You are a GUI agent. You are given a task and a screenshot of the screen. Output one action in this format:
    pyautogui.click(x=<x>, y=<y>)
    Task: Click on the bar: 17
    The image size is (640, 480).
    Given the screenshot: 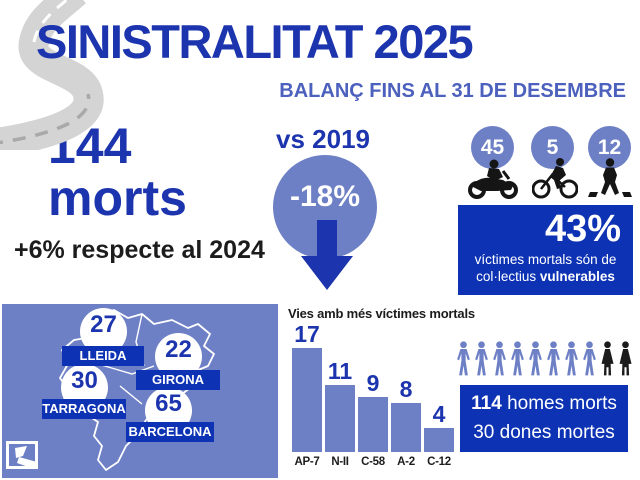 What is the action you would take?
    pyautogui.click(x=307, y=387)
    